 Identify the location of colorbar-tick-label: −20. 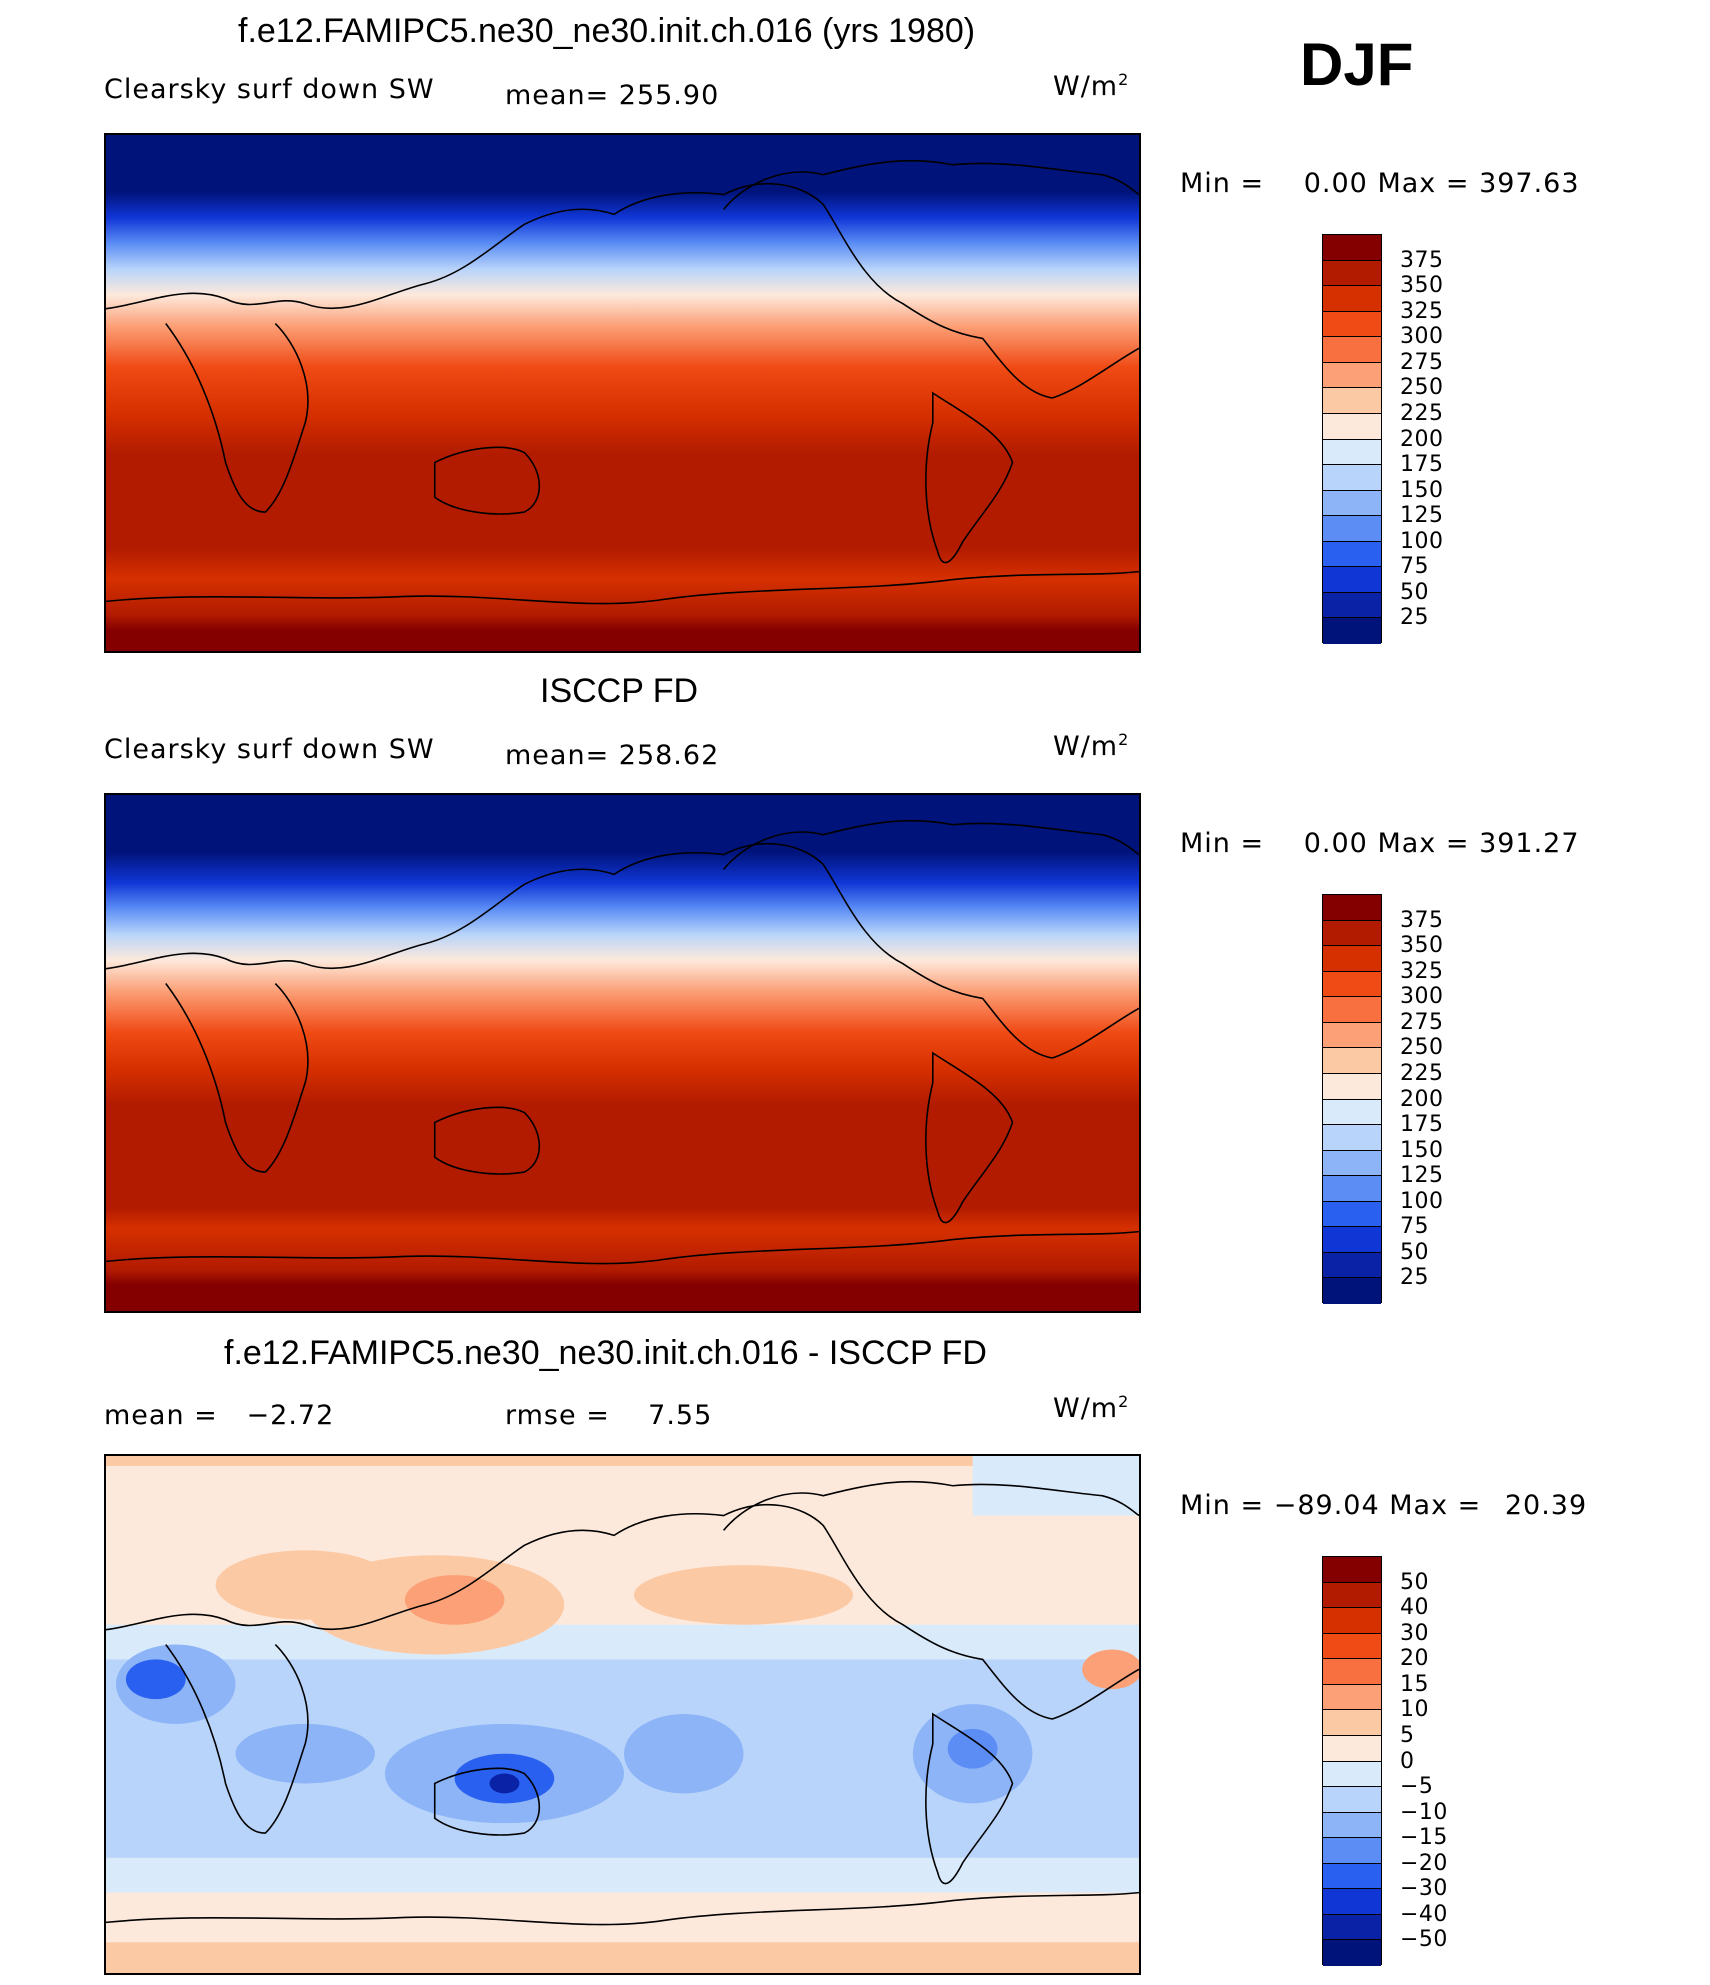
(1424, 1863).